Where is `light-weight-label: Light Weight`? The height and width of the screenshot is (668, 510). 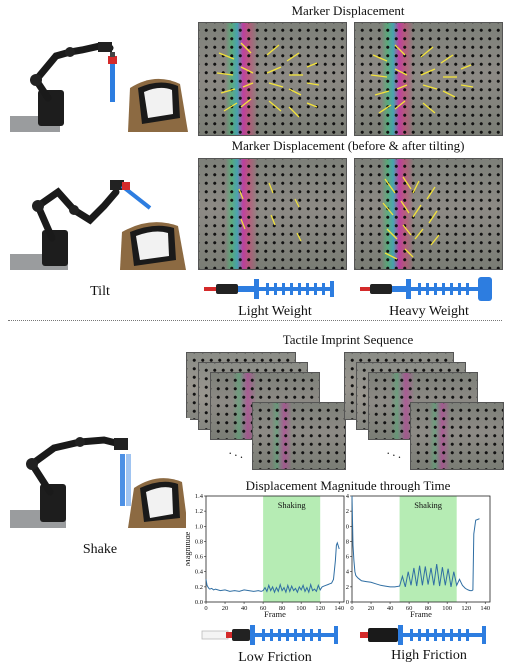
light-weight-label: Light Weight is located at coordinates (275, 311).